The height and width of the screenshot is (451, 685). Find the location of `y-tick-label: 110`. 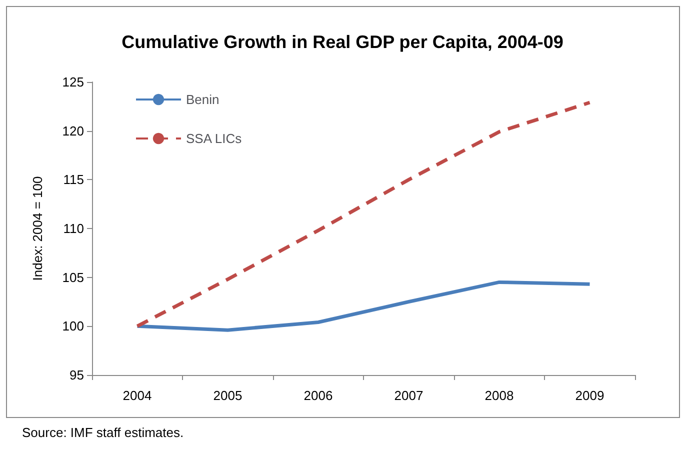

y-tick-label: 110 is located at coordinates (73, 228).